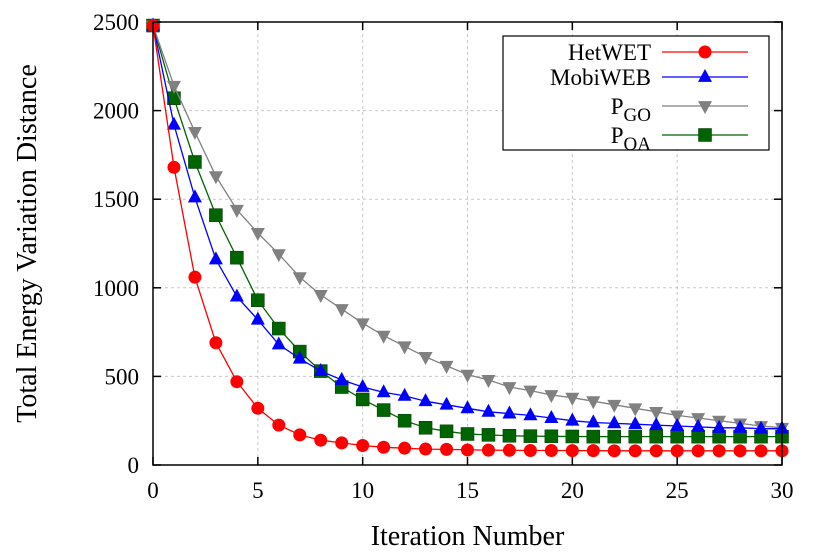 This screenshot has width=830, height=554. I want to click on x-tick-label: 25, so click(677, 490).